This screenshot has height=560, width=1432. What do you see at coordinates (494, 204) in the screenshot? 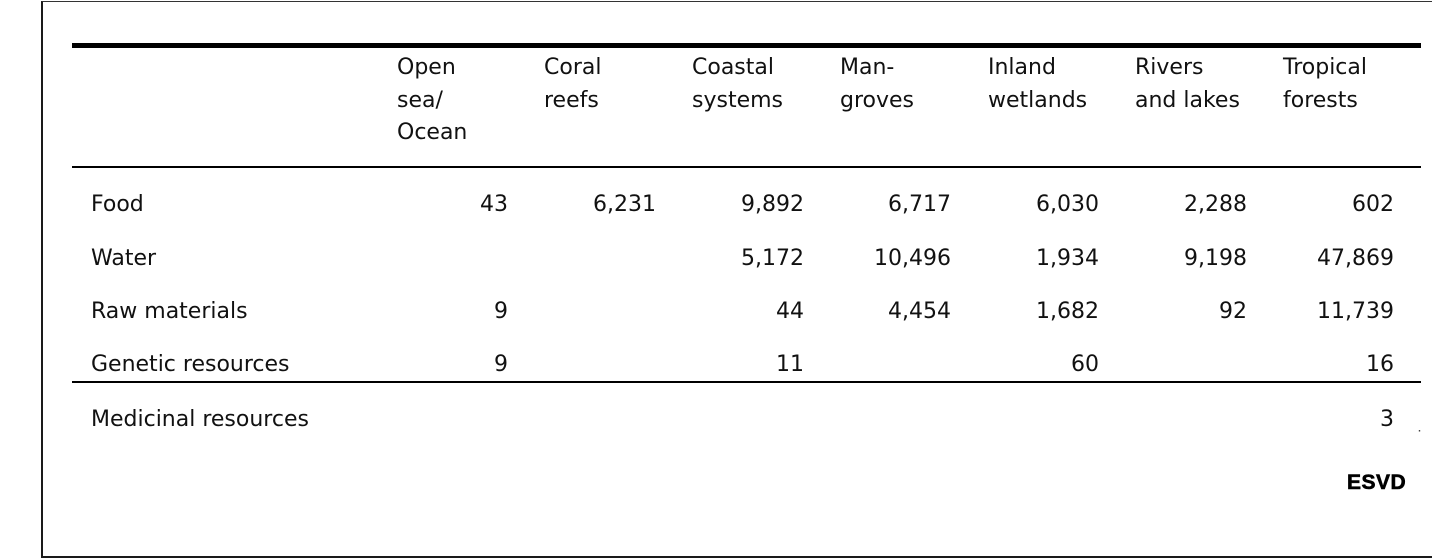
I see `table-cell: 43` at bounding box center [494, 204].